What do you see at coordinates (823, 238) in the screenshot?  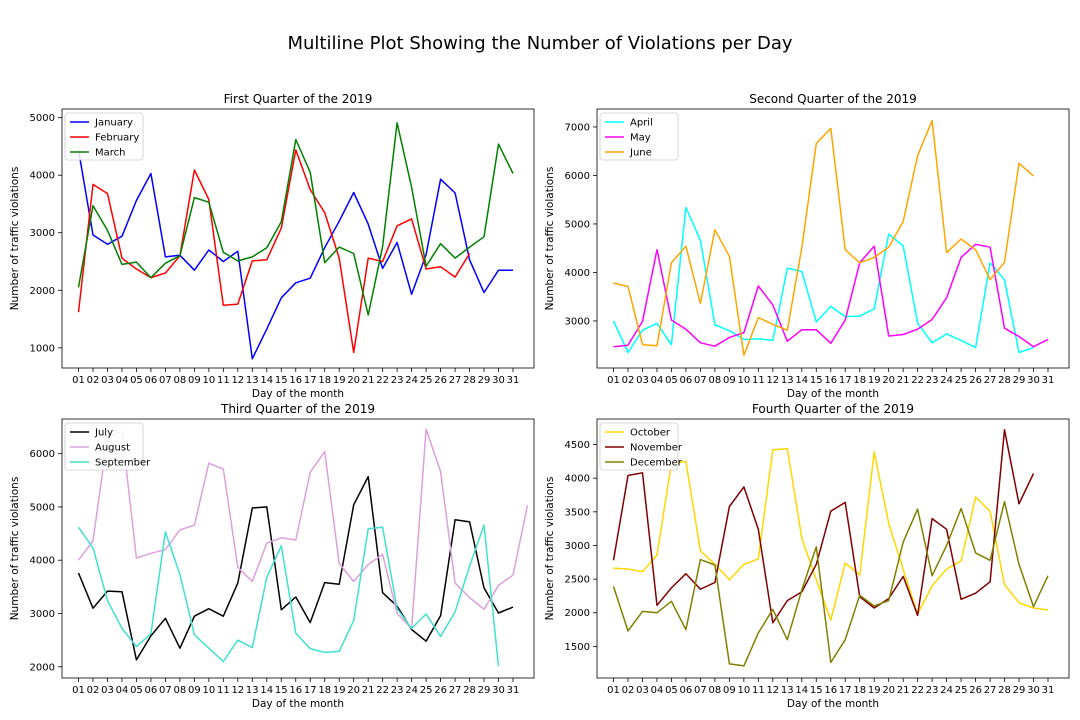 I see `series-line-june` at bounding box center [823, 238].